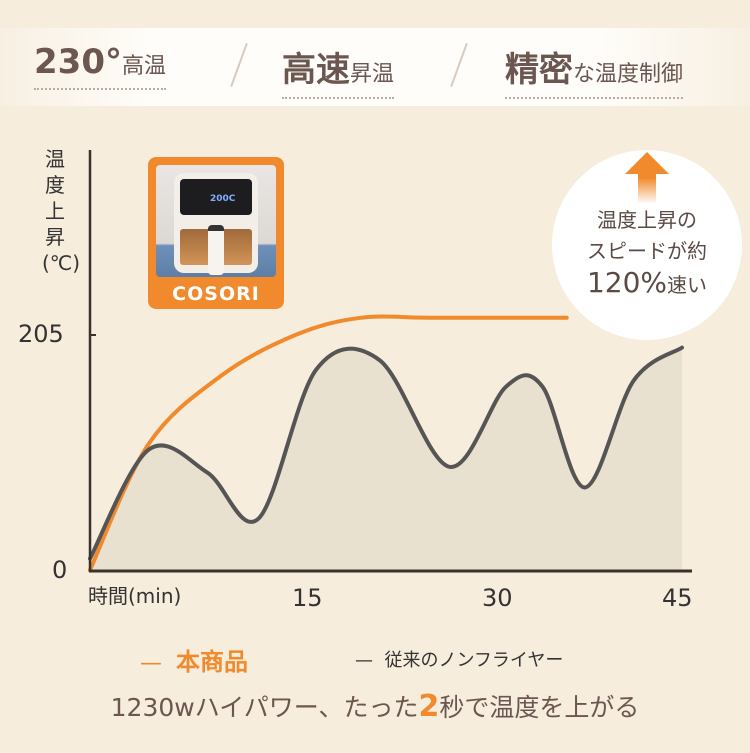 The image size is (750, 753). I want to click on tagline: 1230wハイパワー、たった2秒で温度を上がる, so click(375, 706).